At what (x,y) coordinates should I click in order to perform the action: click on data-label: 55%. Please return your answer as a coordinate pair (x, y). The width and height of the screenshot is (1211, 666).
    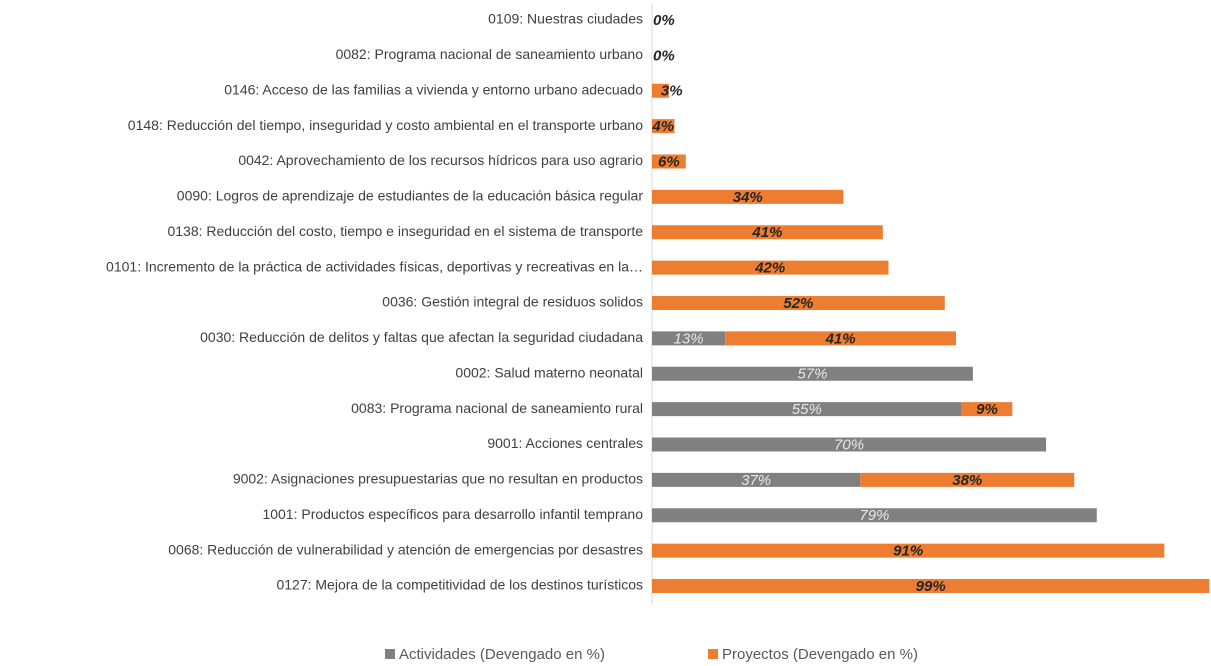
    Looking at the image, I should click on (807, 409).